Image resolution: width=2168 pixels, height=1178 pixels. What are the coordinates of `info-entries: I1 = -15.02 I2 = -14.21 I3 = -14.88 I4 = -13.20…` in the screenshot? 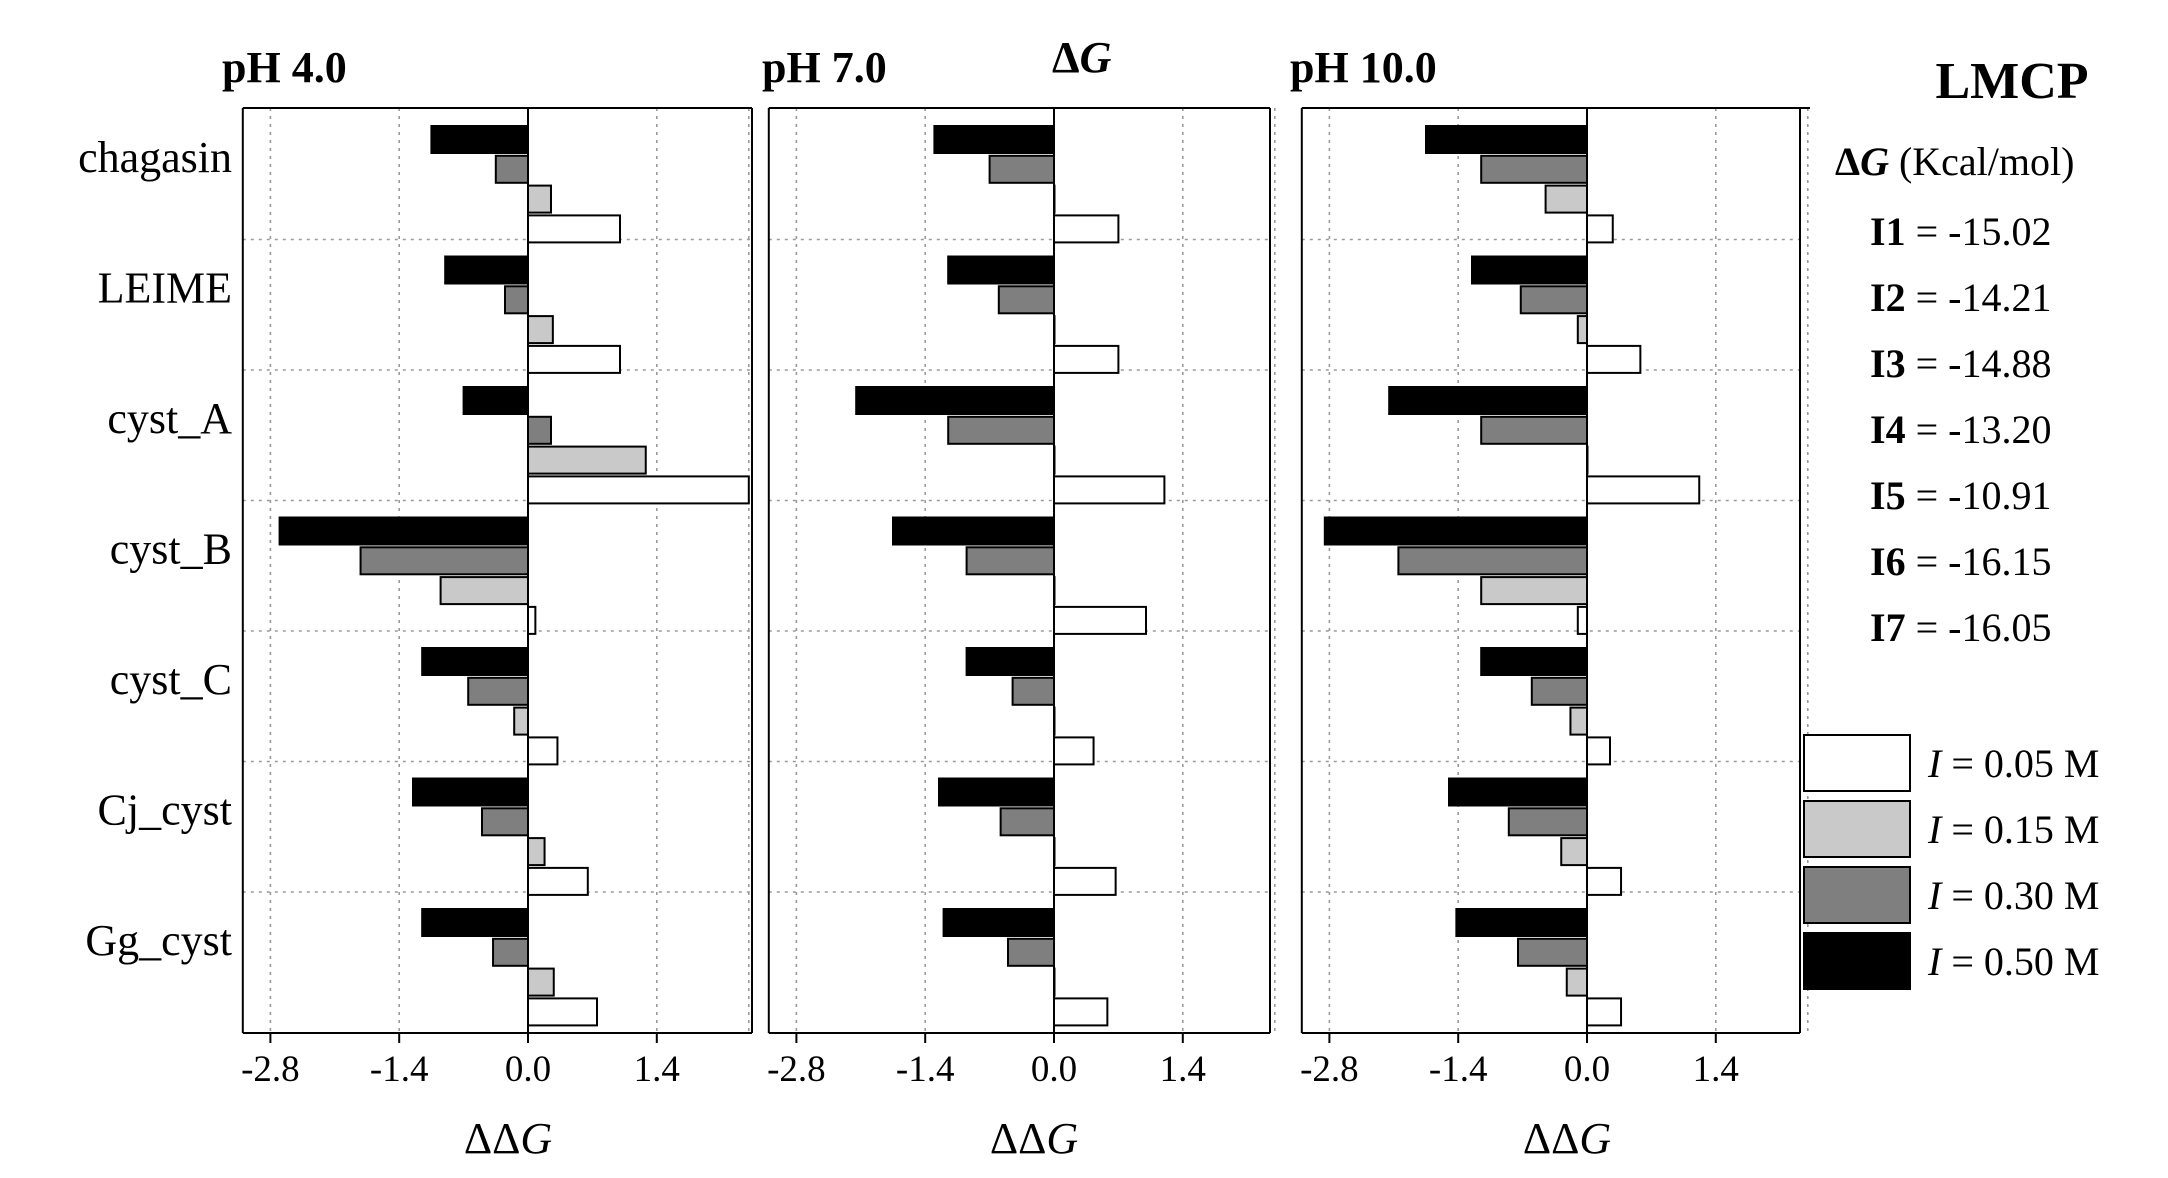 It's located at (1960, 429).